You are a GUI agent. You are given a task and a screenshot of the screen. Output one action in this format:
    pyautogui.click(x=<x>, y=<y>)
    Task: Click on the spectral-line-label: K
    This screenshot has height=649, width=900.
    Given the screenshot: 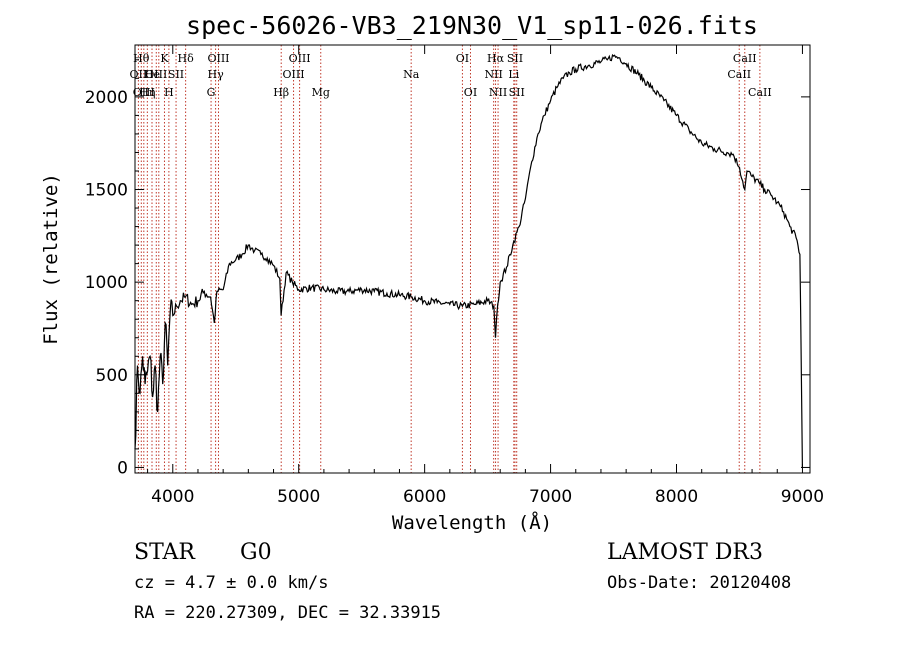 What is the action you would take?
    pyautogui.click(x=164, y=58)
    